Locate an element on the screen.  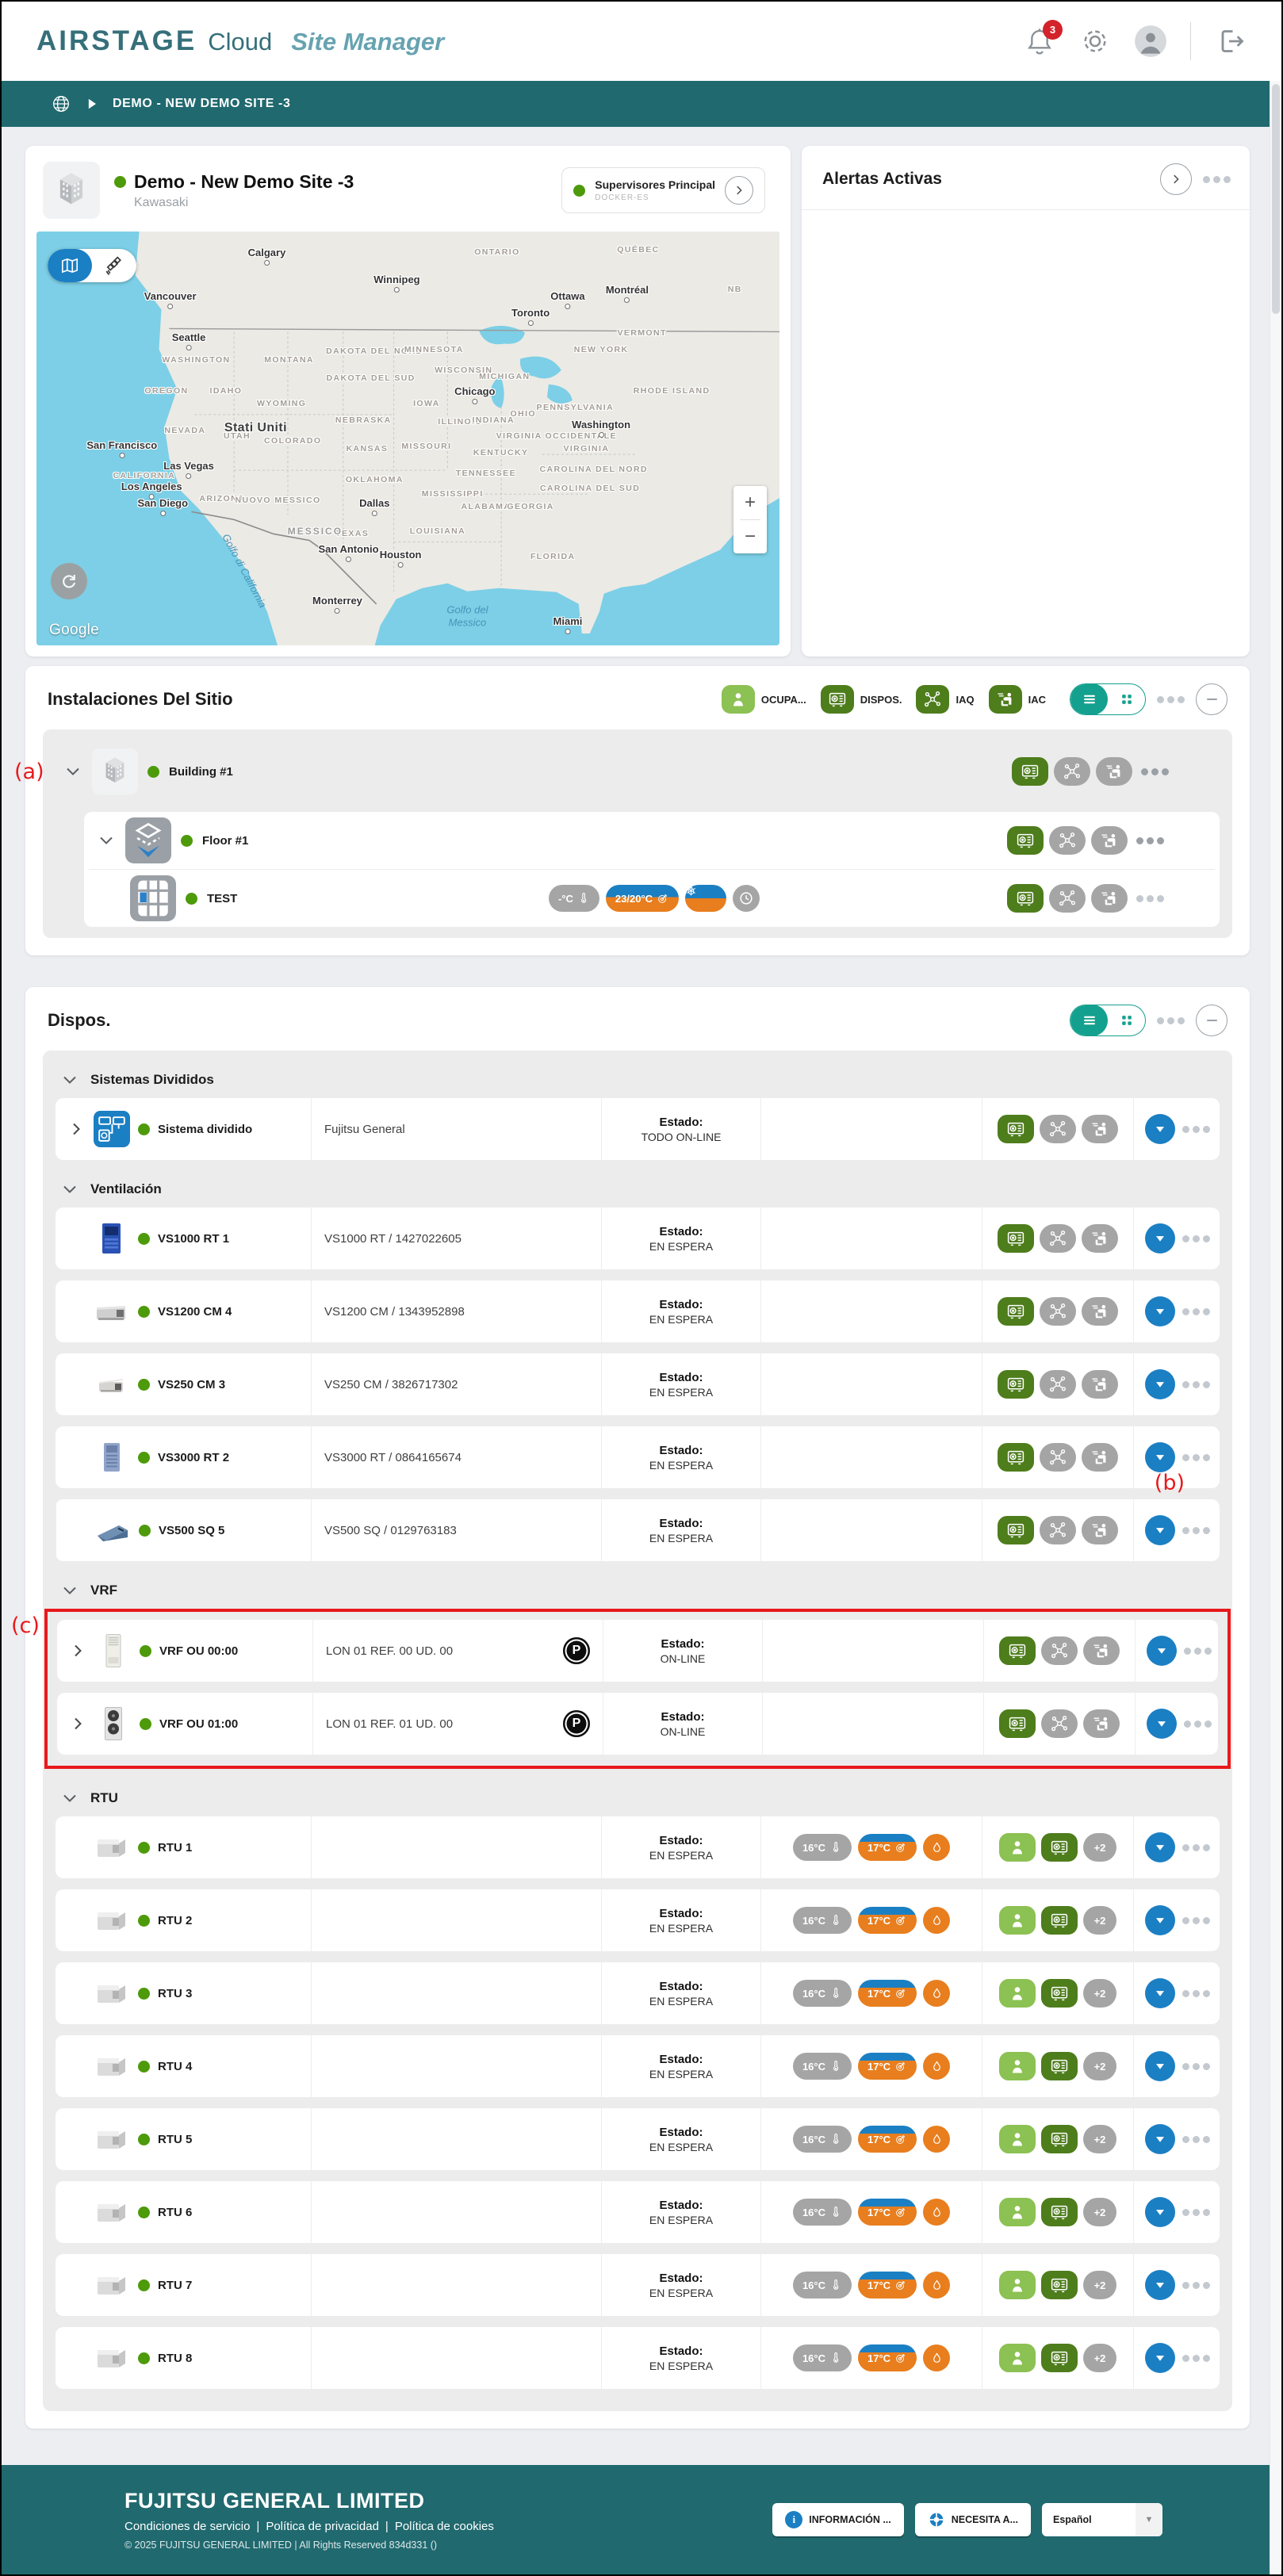
room-menu-dots is located at coordinates (1150, 898).